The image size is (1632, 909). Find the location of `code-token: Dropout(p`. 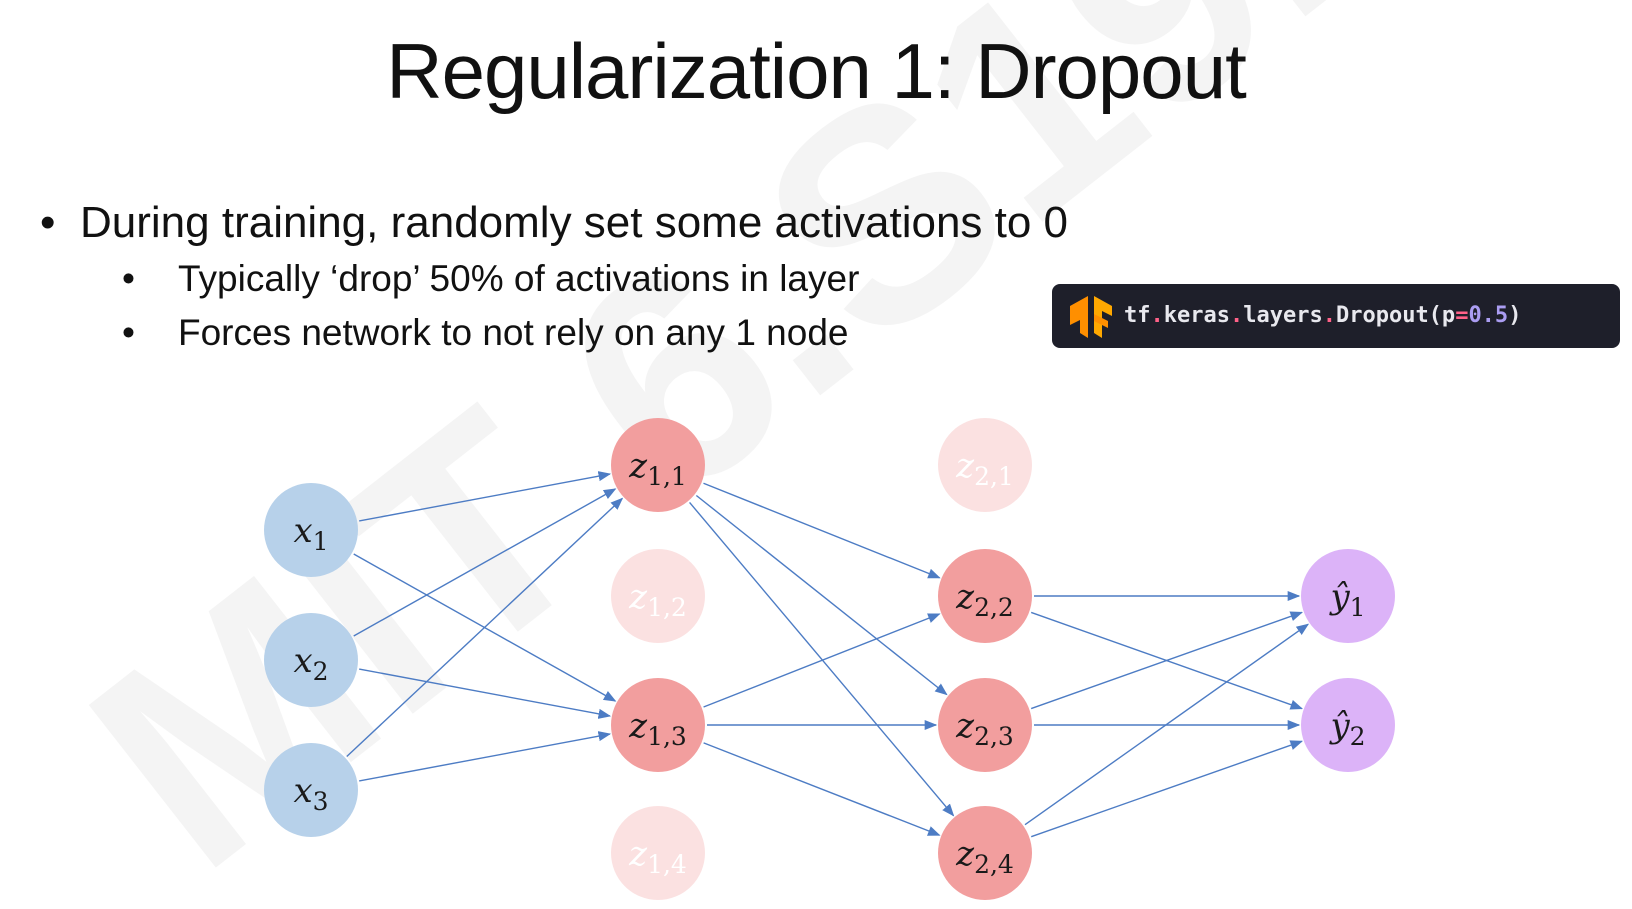

code-token: Dropout(p is located at coordinates (1395, 315).